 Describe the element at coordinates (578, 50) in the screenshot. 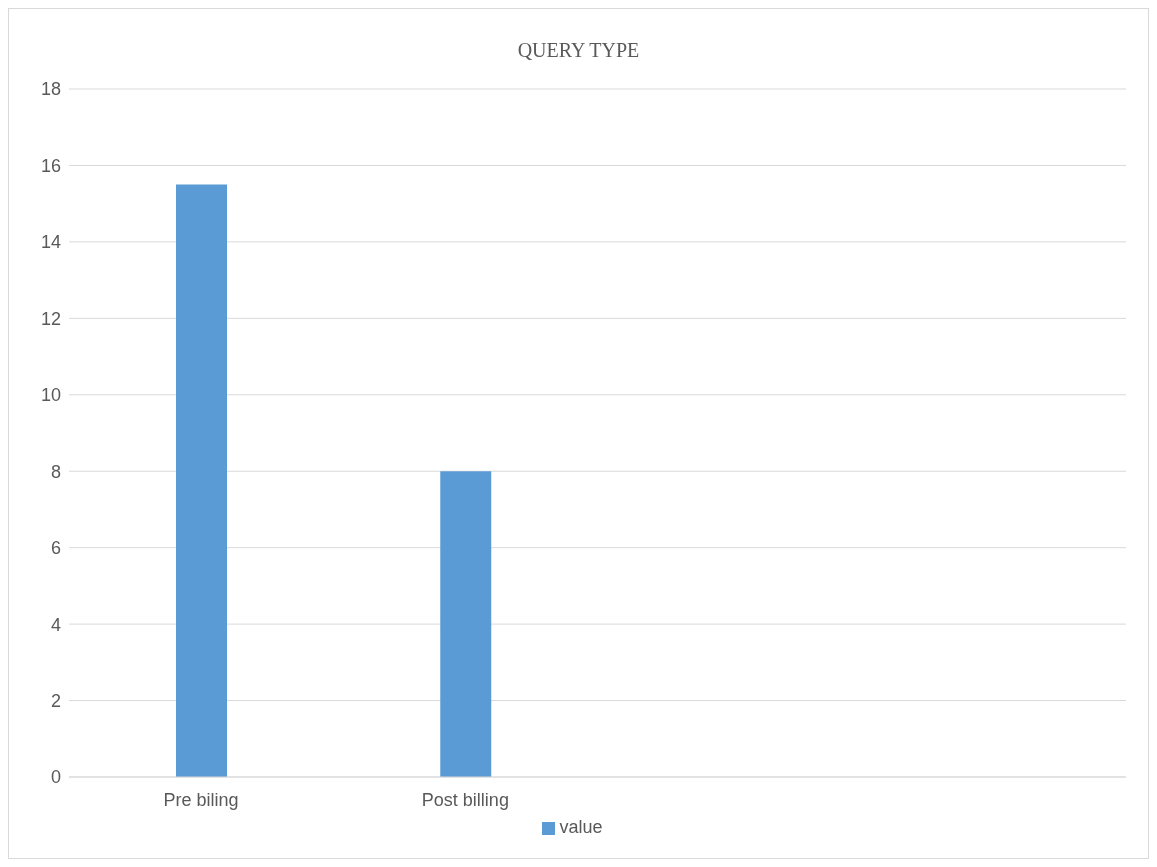

I see `chart-title: QUERY TYPE` at that location.